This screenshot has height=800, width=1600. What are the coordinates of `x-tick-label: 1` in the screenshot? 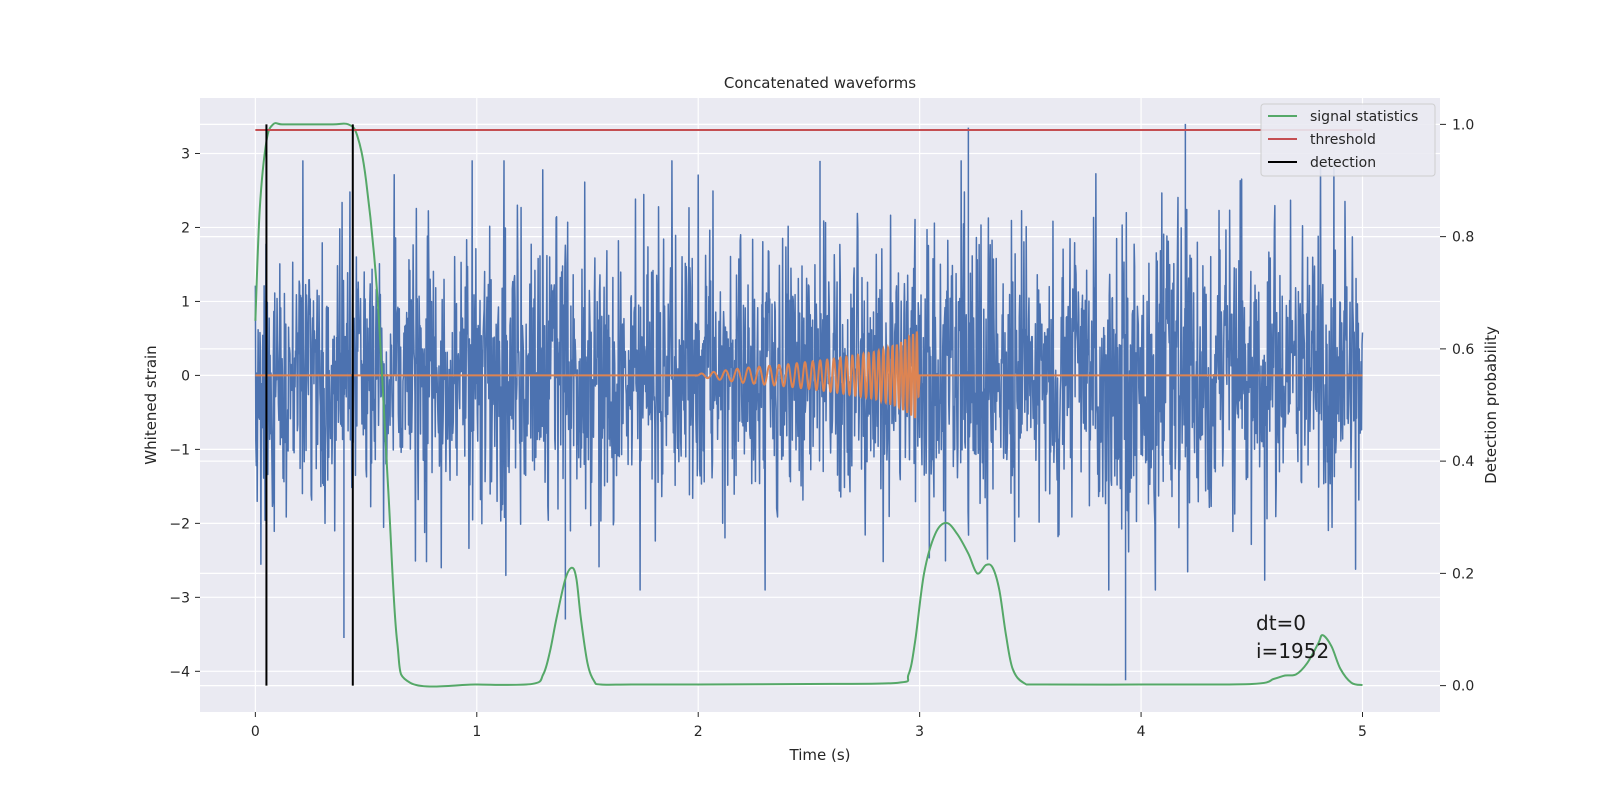 It's located at (476, 732).